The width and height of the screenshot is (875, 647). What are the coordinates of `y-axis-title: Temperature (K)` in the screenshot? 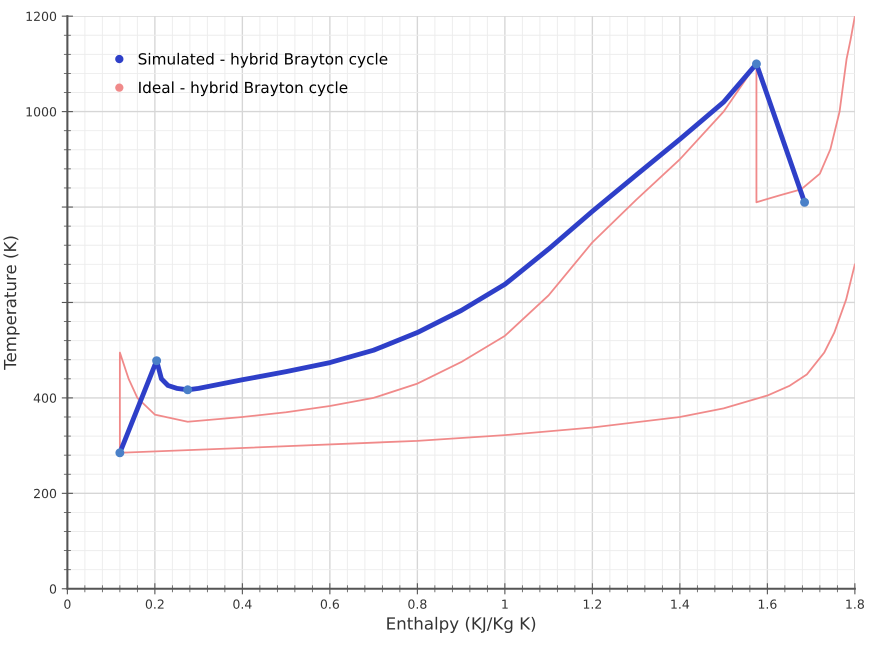 It's located at (11, 303).